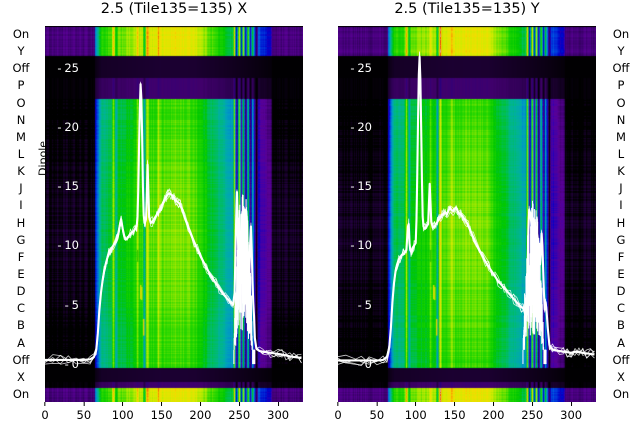  I want to click on outer-tick-left-a-18: A, so click(21, 342).